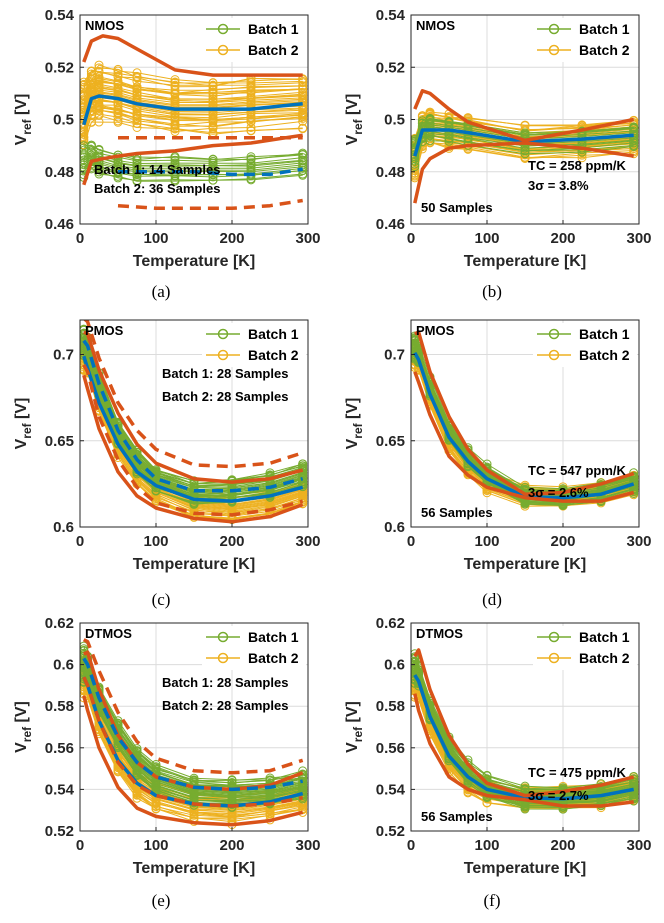  Describe the element at coordinates (577, 772) in the screenshot. I see `annotation: TC = 475 ppm/K` at that location.